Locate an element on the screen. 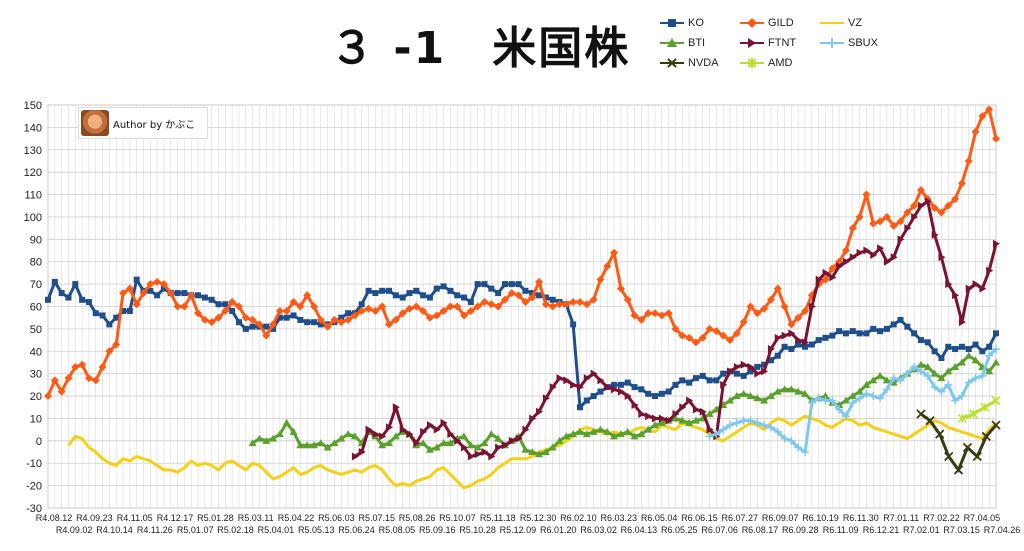 The height and width of the screenshot is (551, 1024). x-tick-label: R6.11.09 is located at coordinates (841, 530).